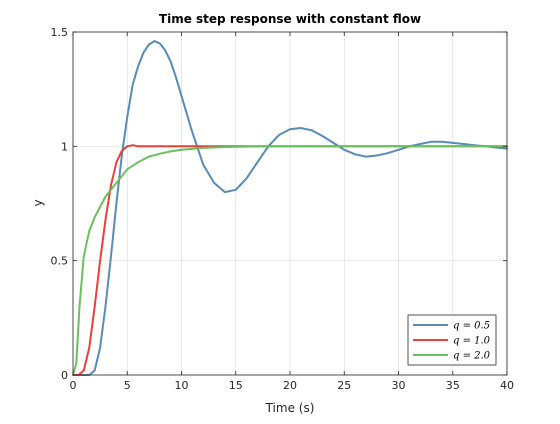 The width and height of the screenshot is (560, 424). I want to click on x-tick-label: 10, so click(182, 385).